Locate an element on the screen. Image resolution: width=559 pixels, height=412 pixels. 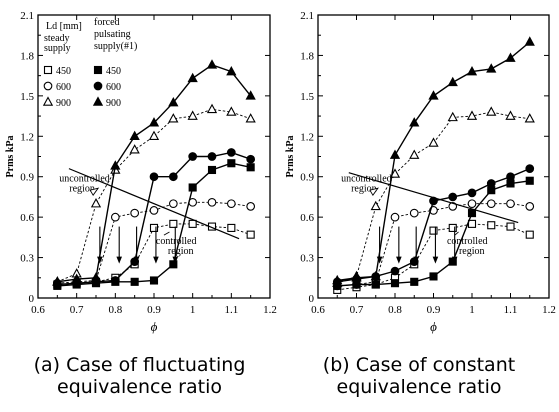
caption-b-line1: (b) Case of constant is located at coordinates (419, 365).